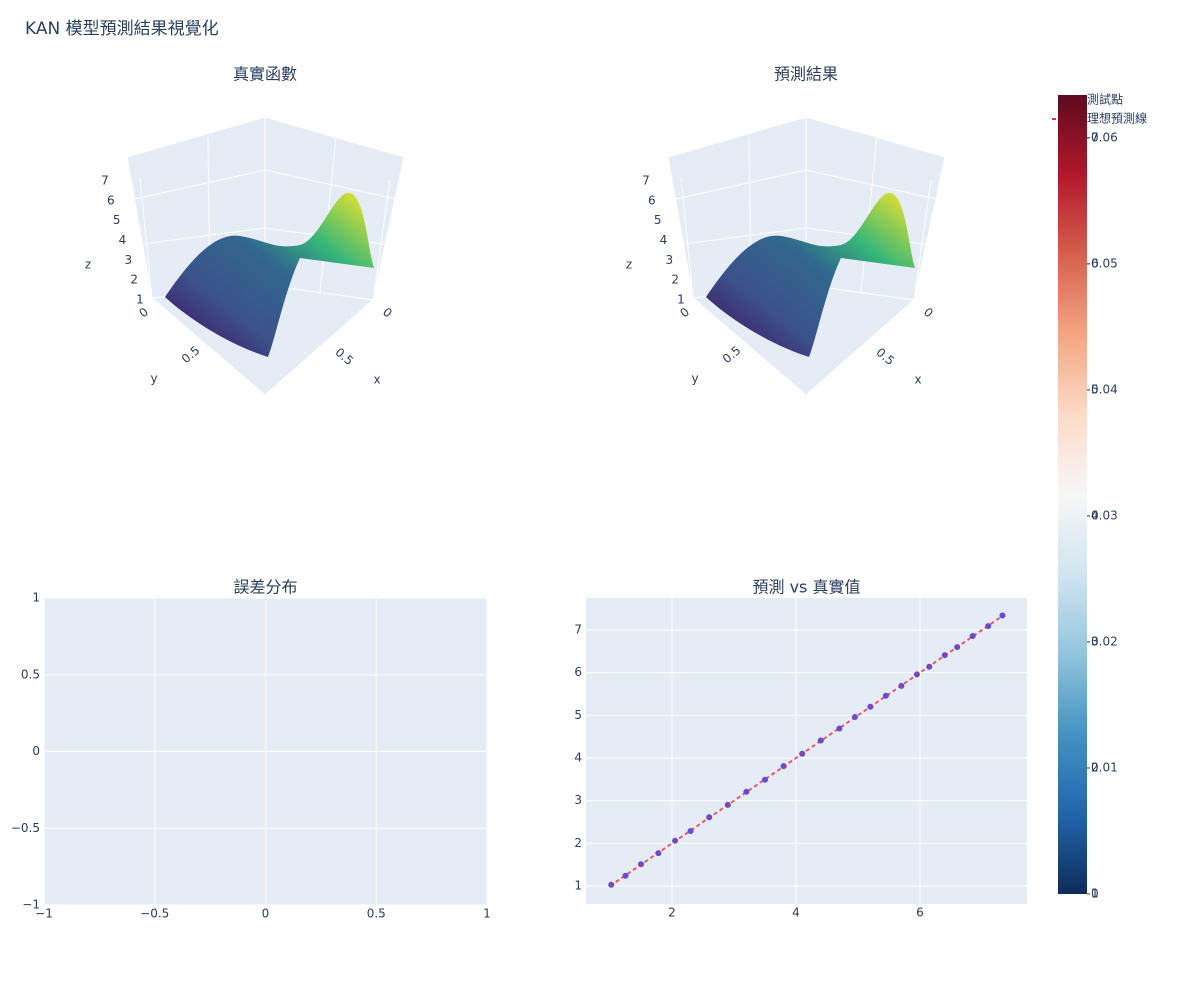 This screenshot has height=983, width=1186. I want to click on subplot-title: 預測 vs 真實值, so click(807, 587).